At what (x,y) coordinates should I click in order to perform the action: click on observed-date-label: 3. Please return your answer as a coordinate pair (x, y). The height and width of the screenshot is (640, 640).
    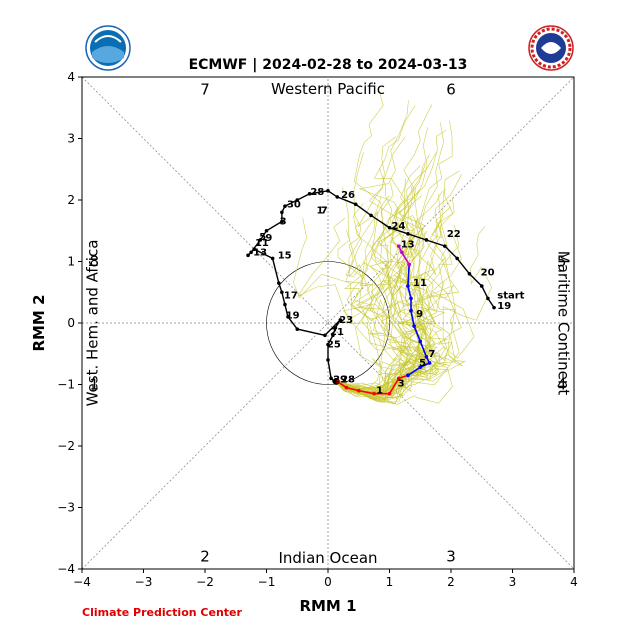
    Looking at the image, I should click on (283, 222).